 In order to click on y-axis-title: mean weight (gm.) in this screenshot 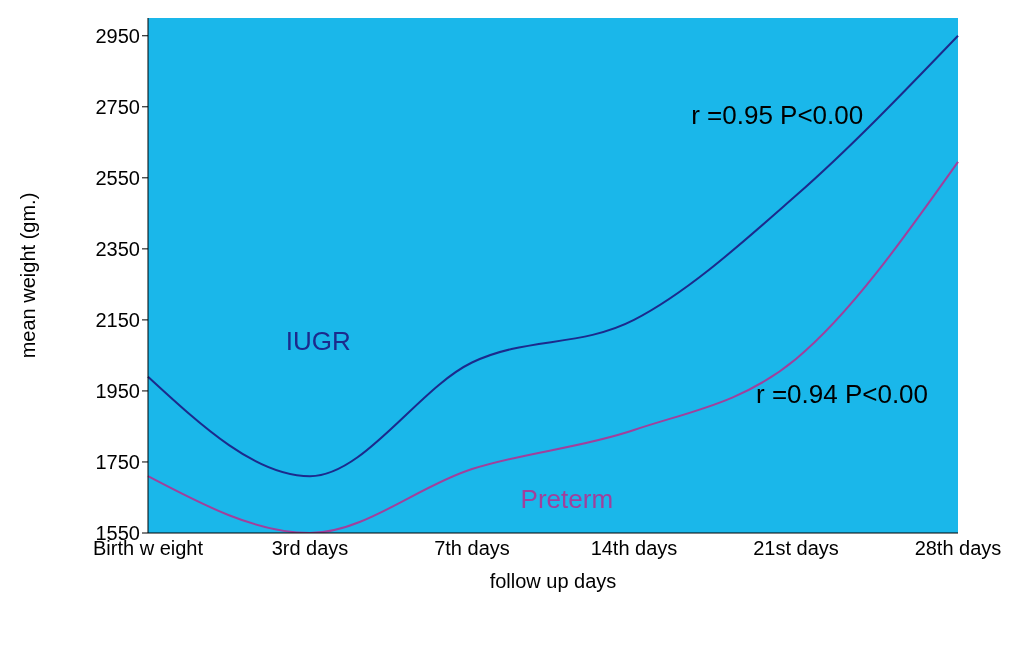, I will do `click(28, 275)`.